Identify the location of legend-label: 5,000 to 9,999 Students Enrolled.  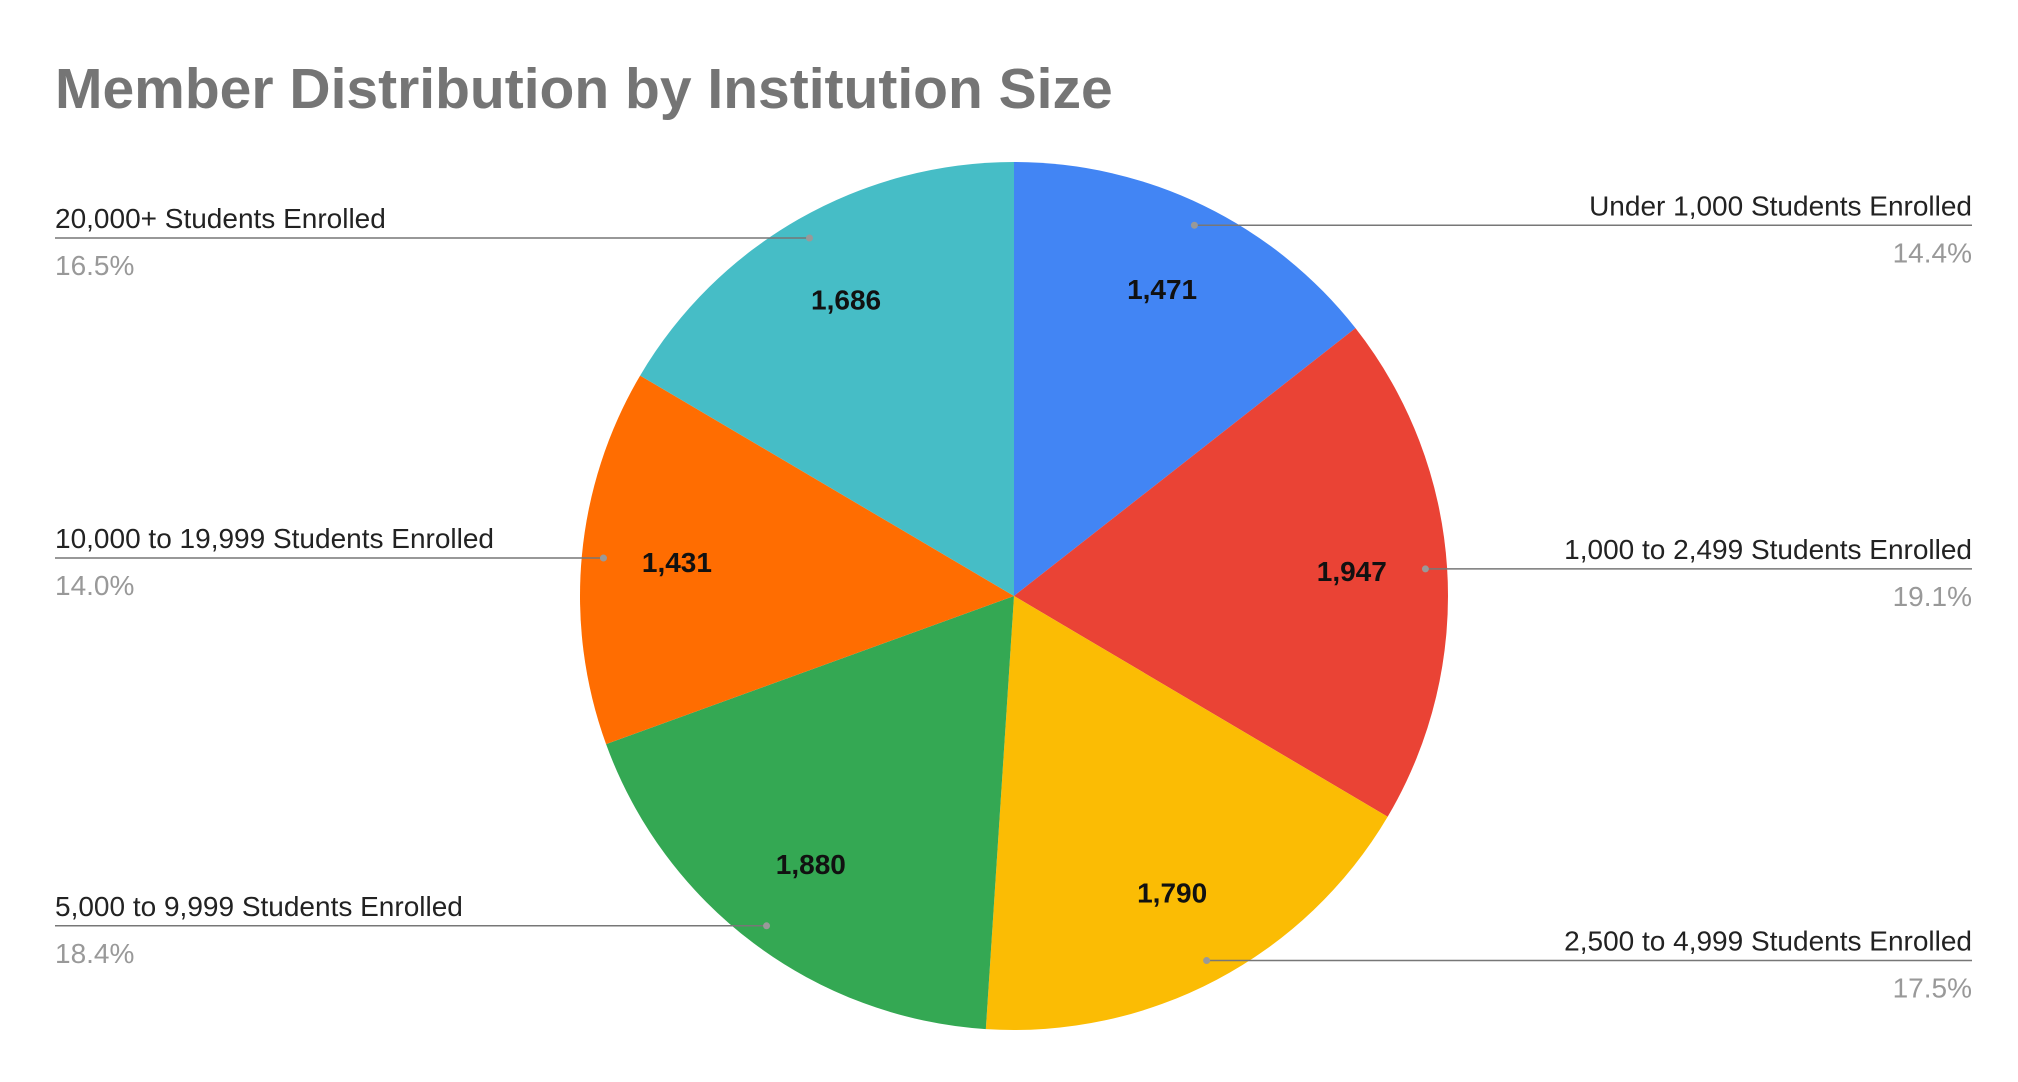
(259, 906).